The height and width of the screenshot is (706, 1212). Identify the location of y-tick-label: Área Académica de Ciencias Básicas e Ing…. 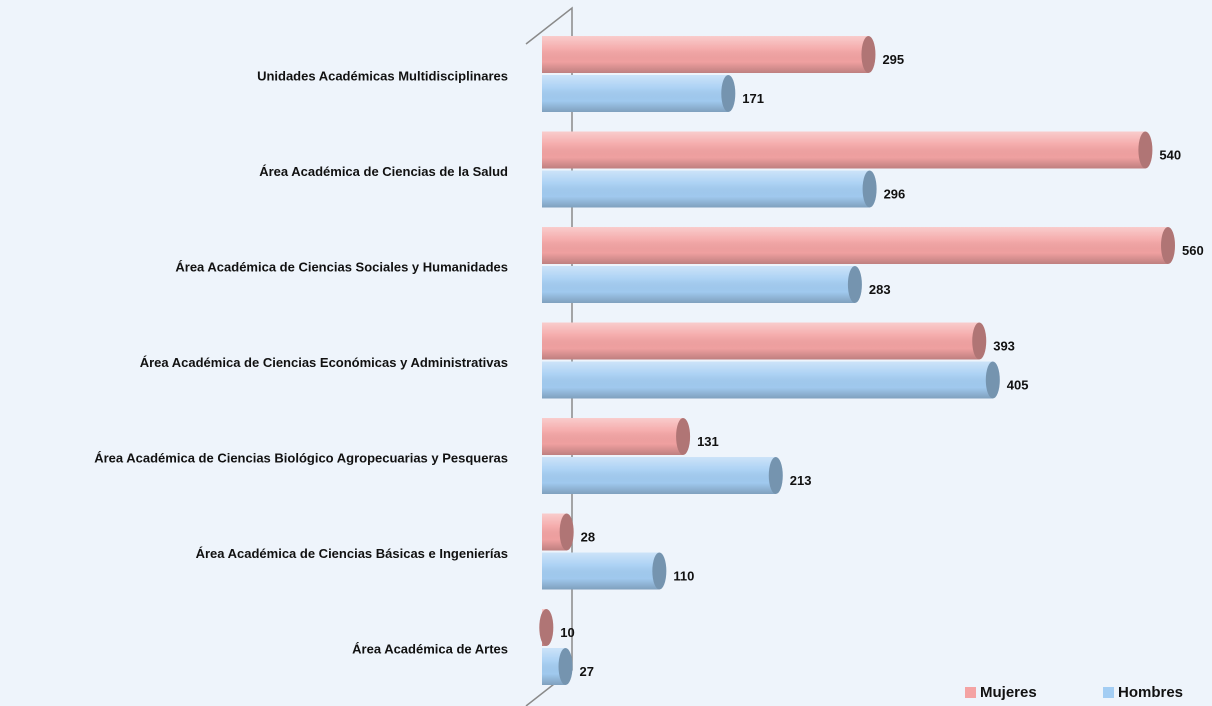
(352, 553).